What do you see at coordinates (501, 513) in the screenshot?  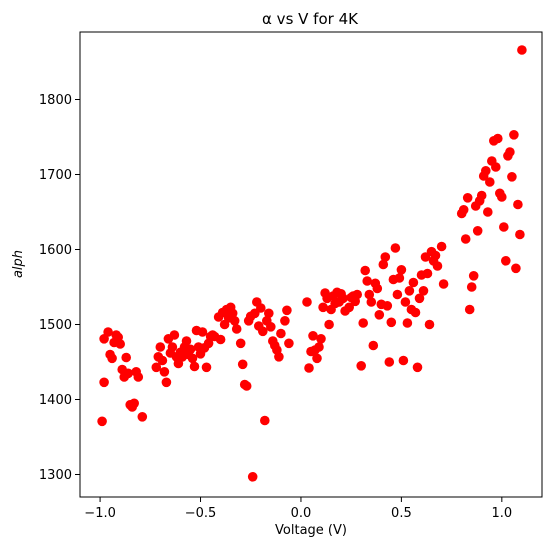 I see `x-tick-label: 1.0` at bounding box center [501, 513].